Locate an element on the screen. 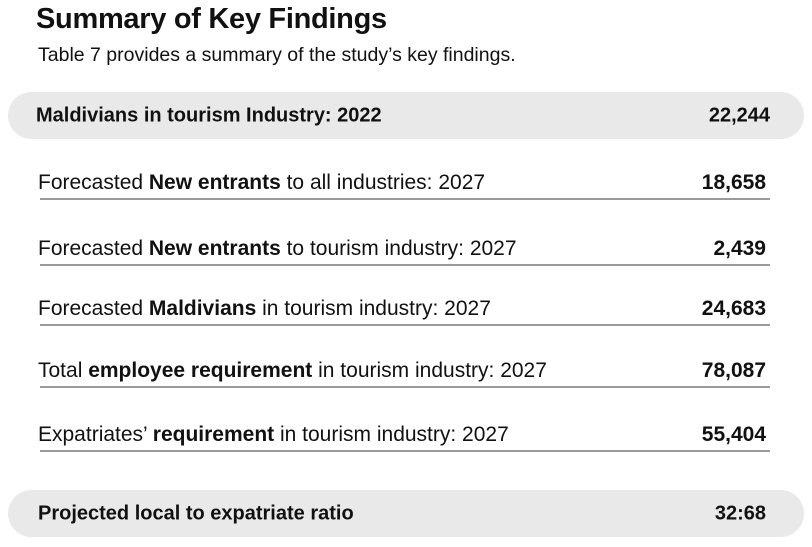 The width and height of the screenshot is (812, 547). header-summary-label: Maldivians in tourism Industry: 2022 is located at coordinates (209, 115).